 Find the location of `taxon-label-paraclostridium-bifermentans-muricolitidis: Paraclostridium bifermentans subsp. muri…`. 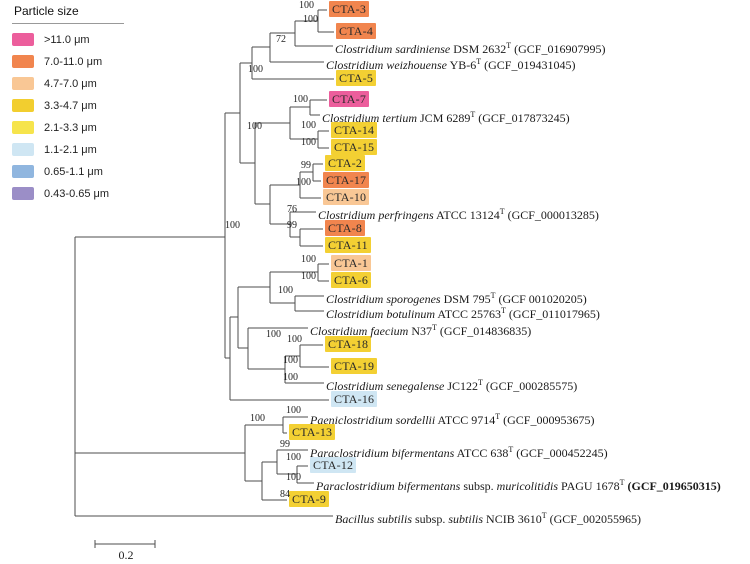

taxon-label-paraclostridium-bifermentans-muricolitidis: Paraclostridium bifermentans subsp. muri… is located at coordinates (518, 484).